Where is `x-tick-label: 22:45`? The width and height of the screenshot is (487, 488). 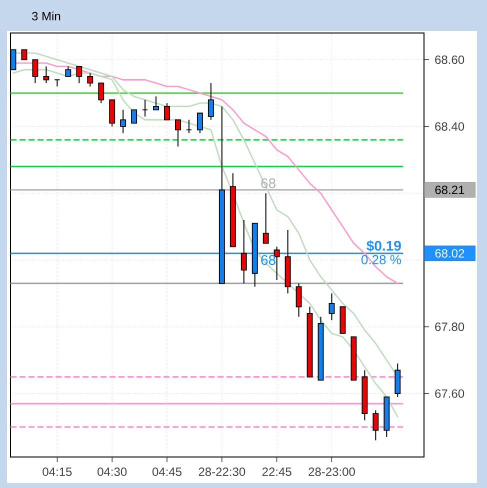
x-tick-label: 22:45 is located at coordinates (277, 472).